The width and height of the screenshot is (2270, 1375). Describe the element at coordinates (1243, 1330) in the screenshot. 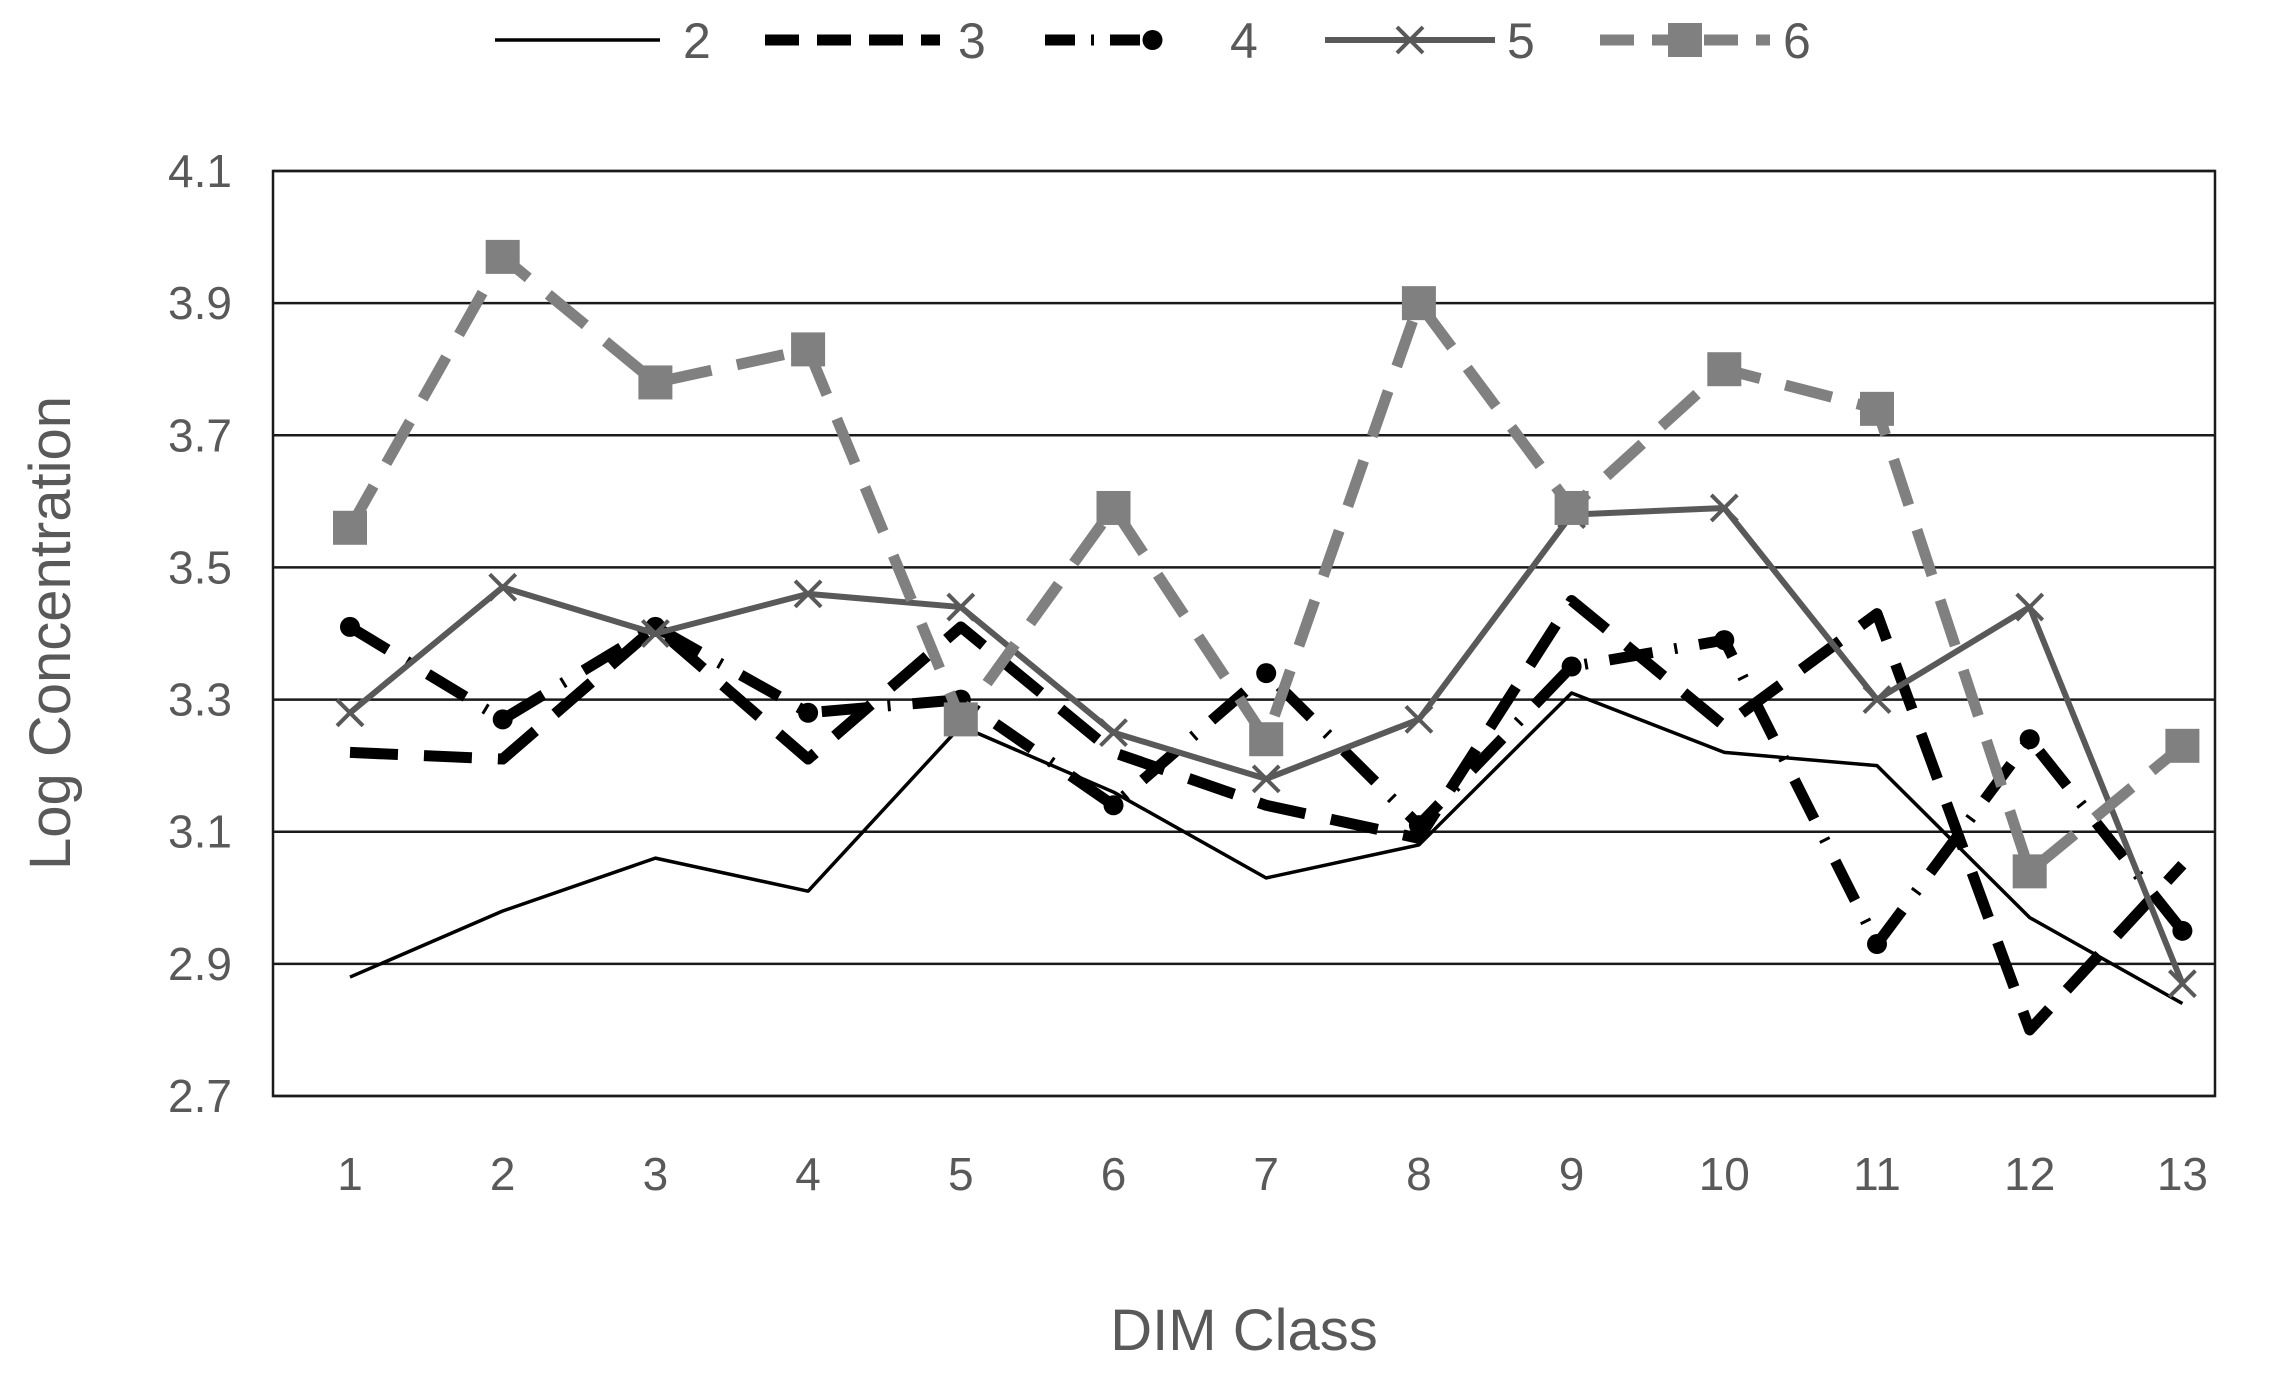

I see `x-axis-title: DIM Class` at that location.